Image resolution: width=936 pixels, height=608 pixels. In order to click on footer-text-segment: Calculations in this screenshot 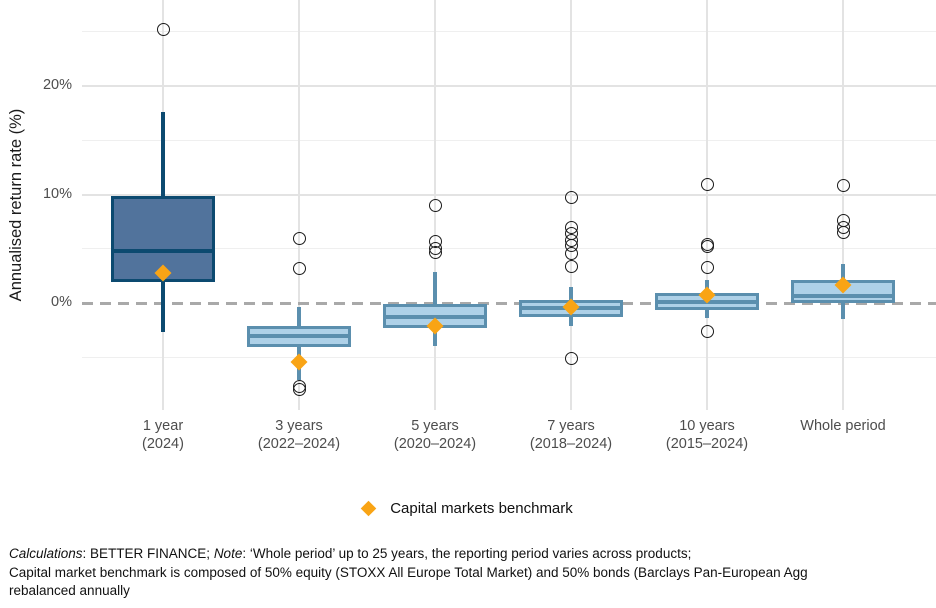, I will do `click(46, 553)`.